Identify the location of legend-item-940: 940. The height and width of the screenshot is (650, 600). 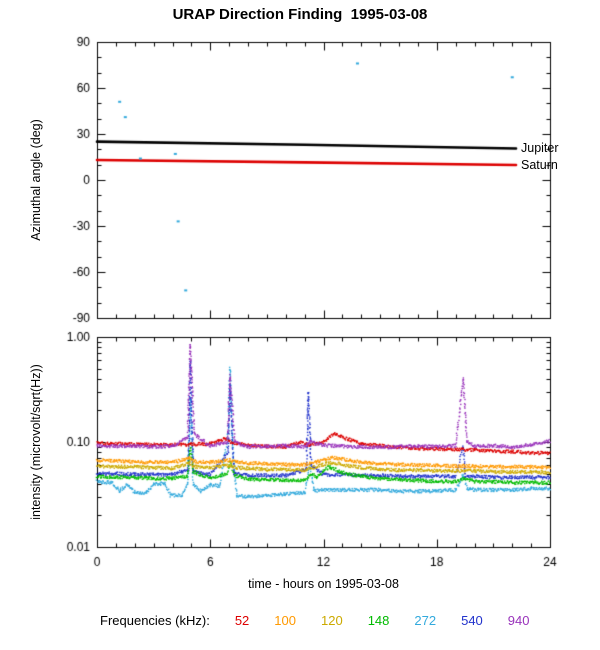
(518, 620).